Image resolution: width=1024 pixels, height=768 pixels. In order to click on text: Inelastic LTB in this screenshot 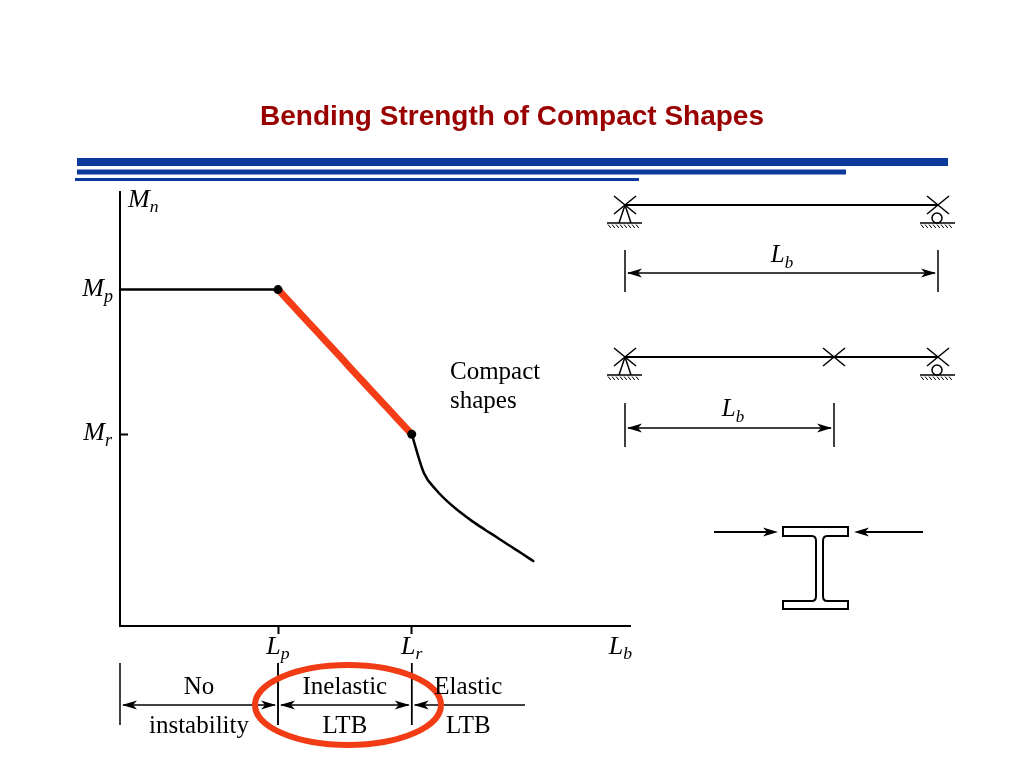, I will do `click(345, 705)`.